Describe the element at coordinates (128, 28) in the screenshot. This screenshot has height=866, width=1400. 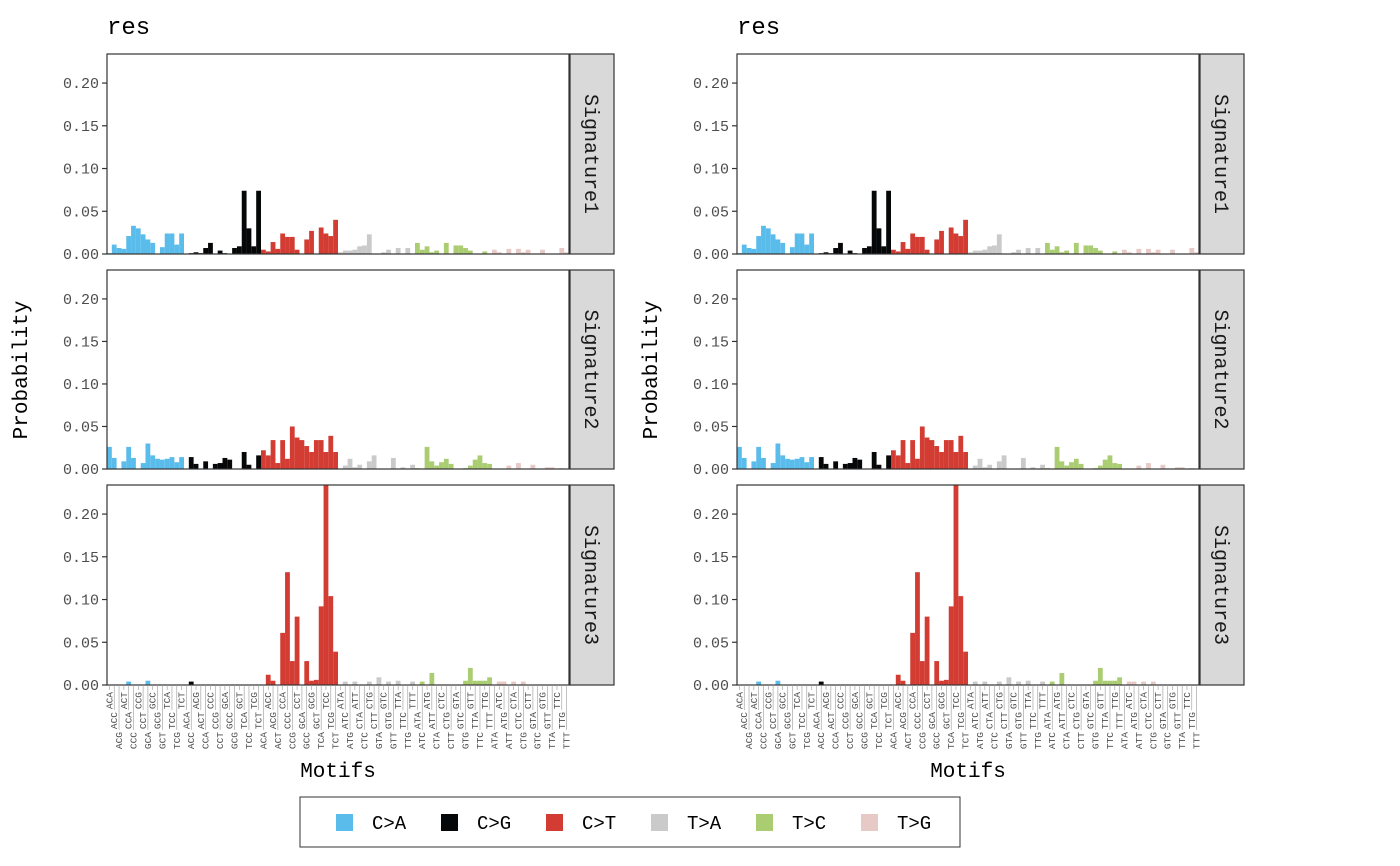
I see `plot-title: res` at that location.